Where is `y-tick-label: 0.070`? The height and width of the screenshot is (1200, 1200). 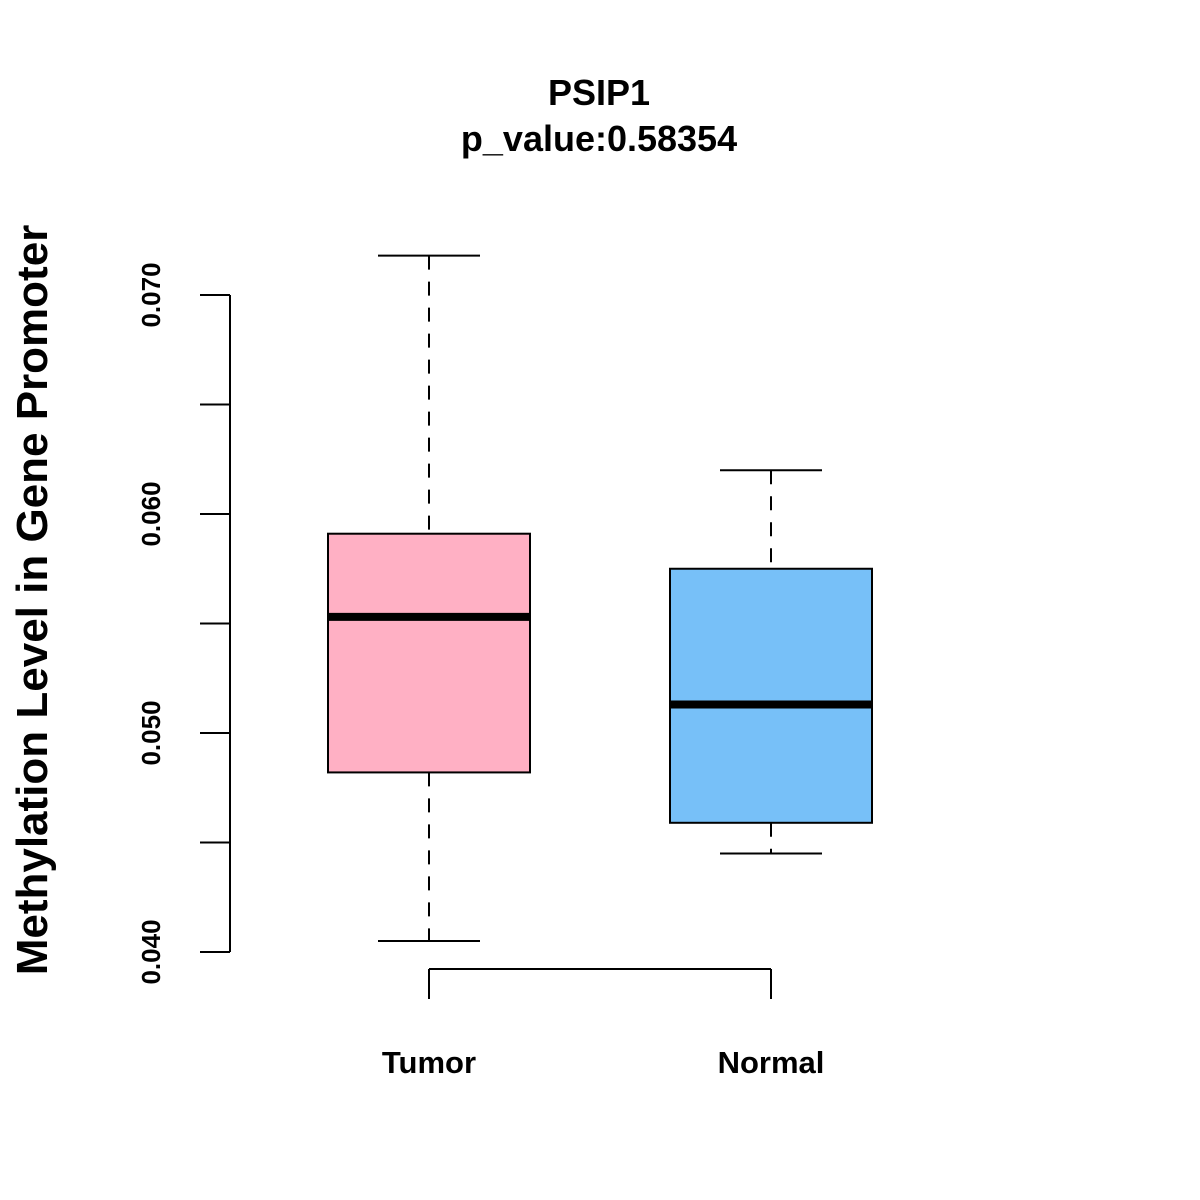
y-tick-label: 0.070 is located at coordinates (151, 294).